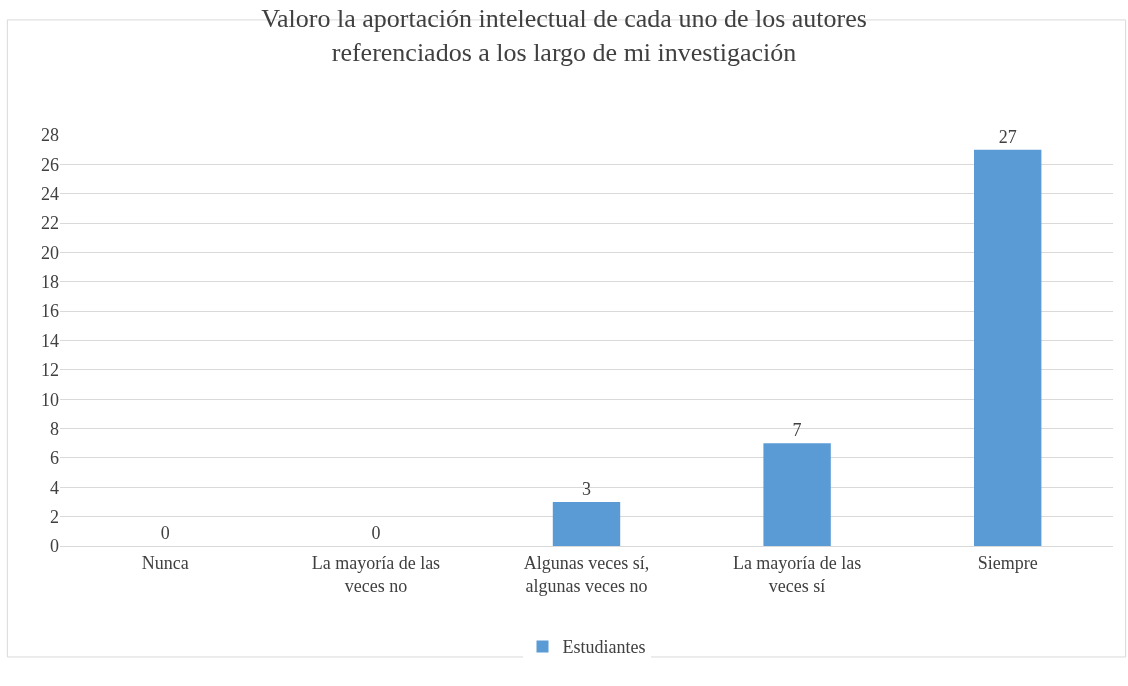 The width and height of the screenshot is (1128, 686). What do you see at coordinates (54, 516) in the screenshot?
I see `y-tick-label: 2` at bounding box center [54, 516].